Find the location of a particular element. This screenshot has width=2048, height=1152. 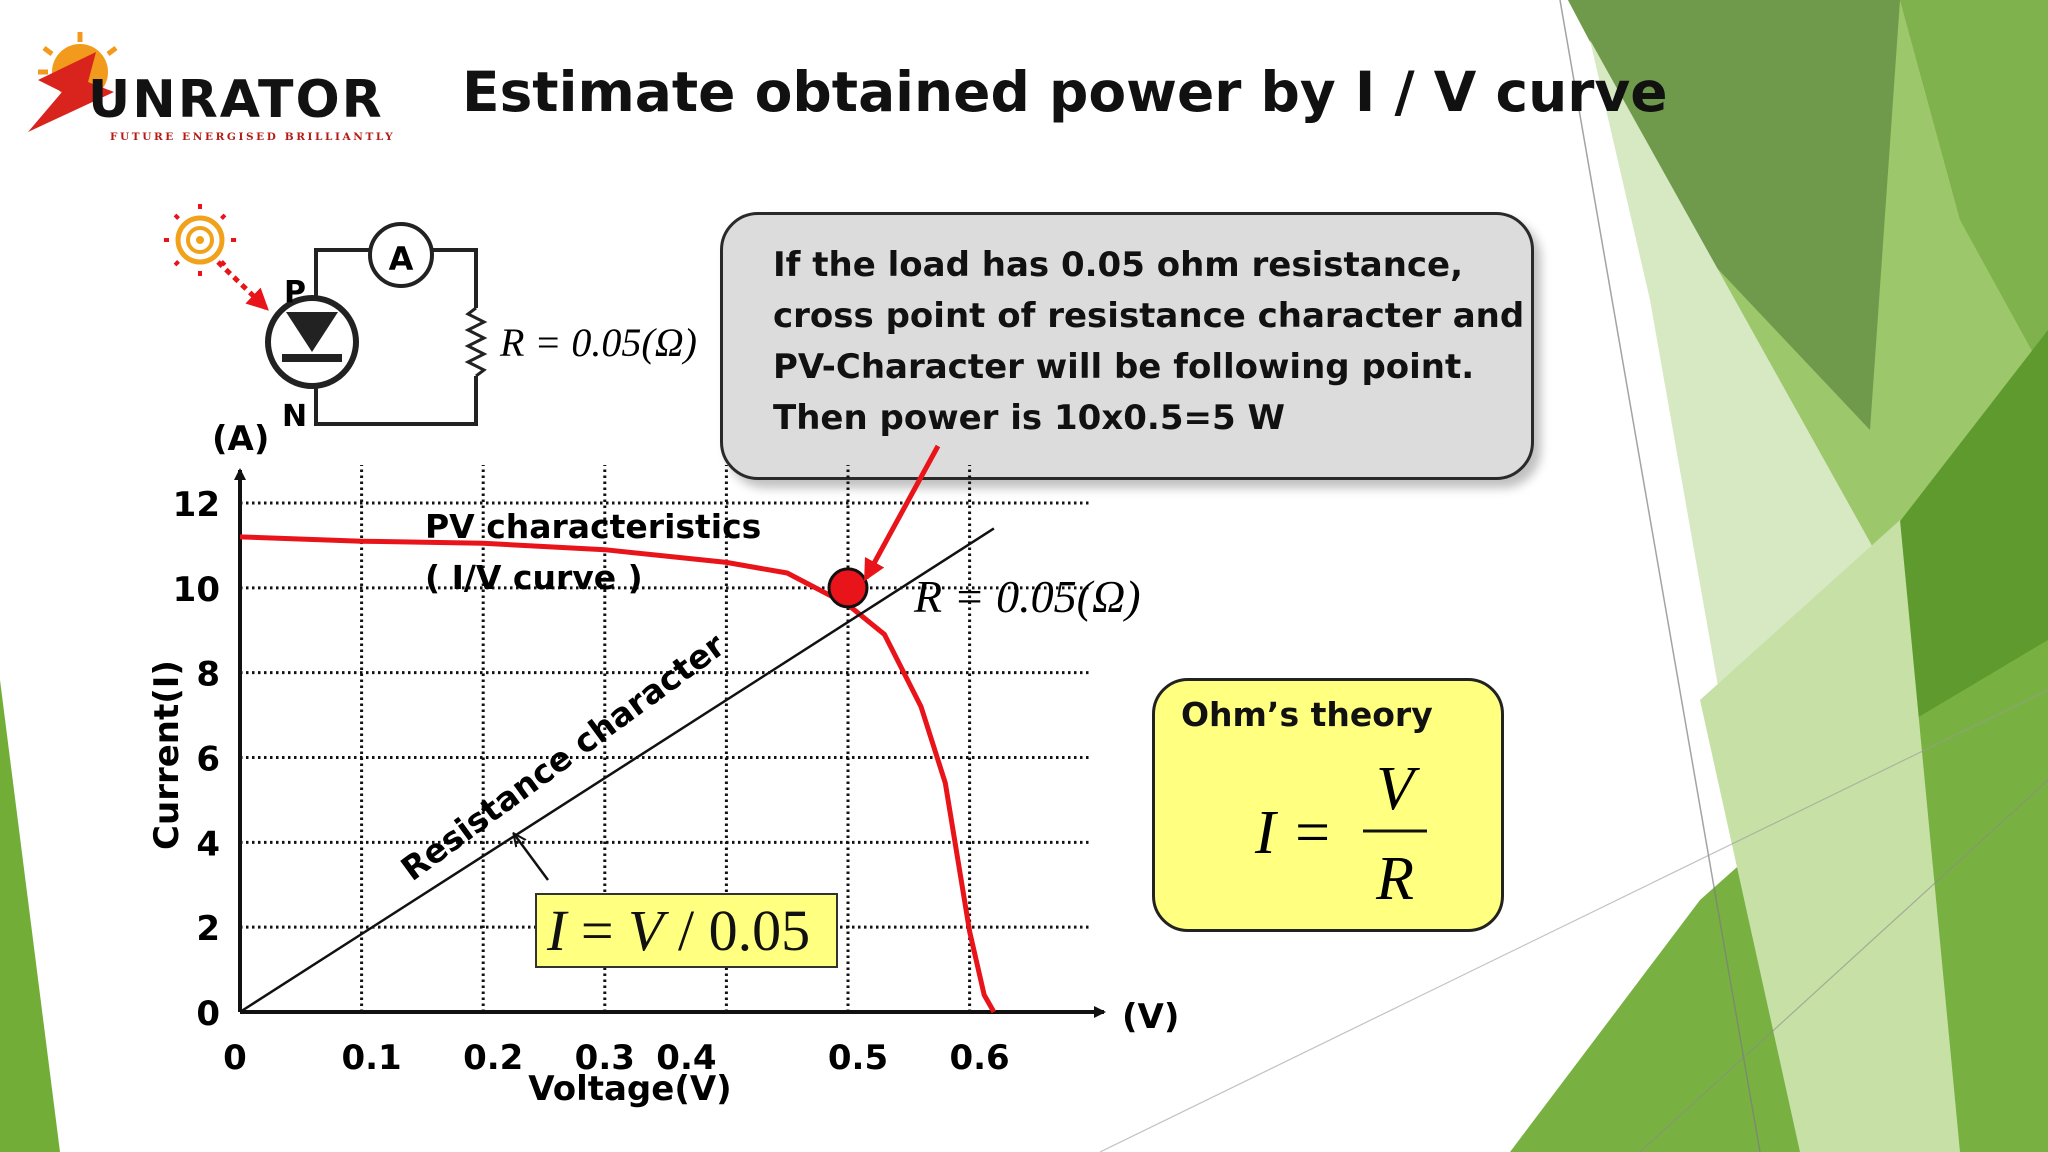

sun-icon is located at coordinates (200, 240).